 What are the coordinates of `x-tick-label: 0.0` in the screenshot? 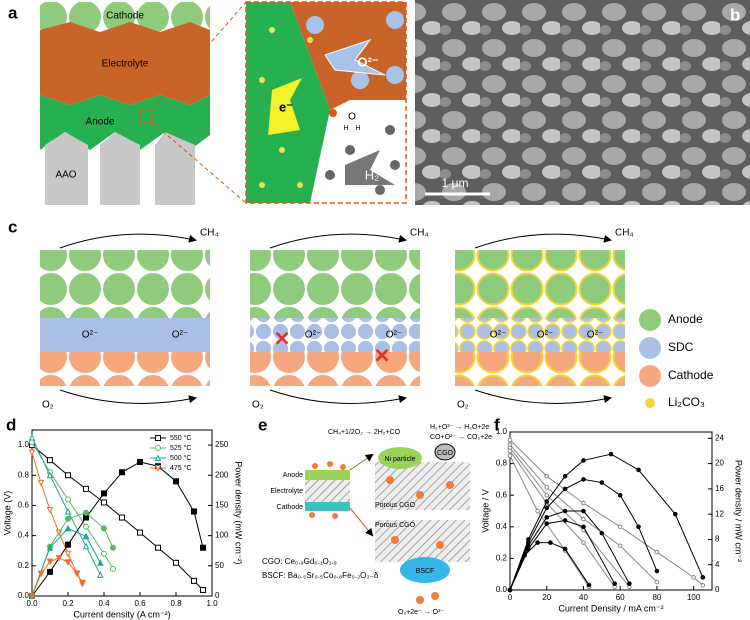 It's located at (32, 603).